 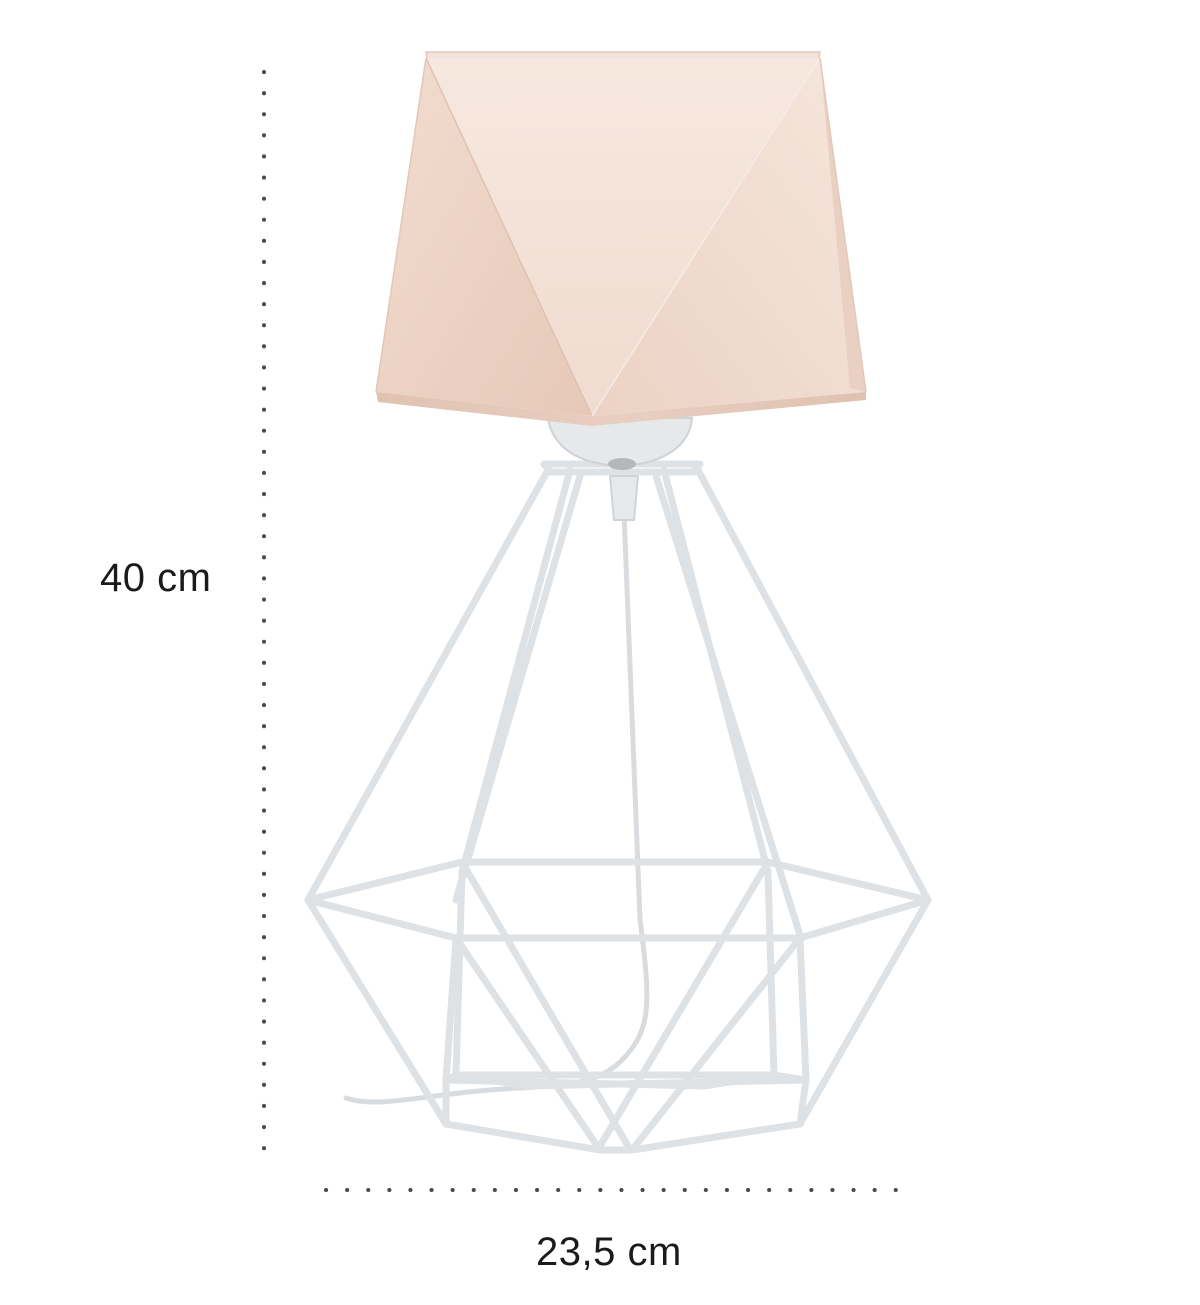 What do you see at coordinates (620, 443) in the screenshot?
I see `bulb-holder` at bounding box center [620, 443].